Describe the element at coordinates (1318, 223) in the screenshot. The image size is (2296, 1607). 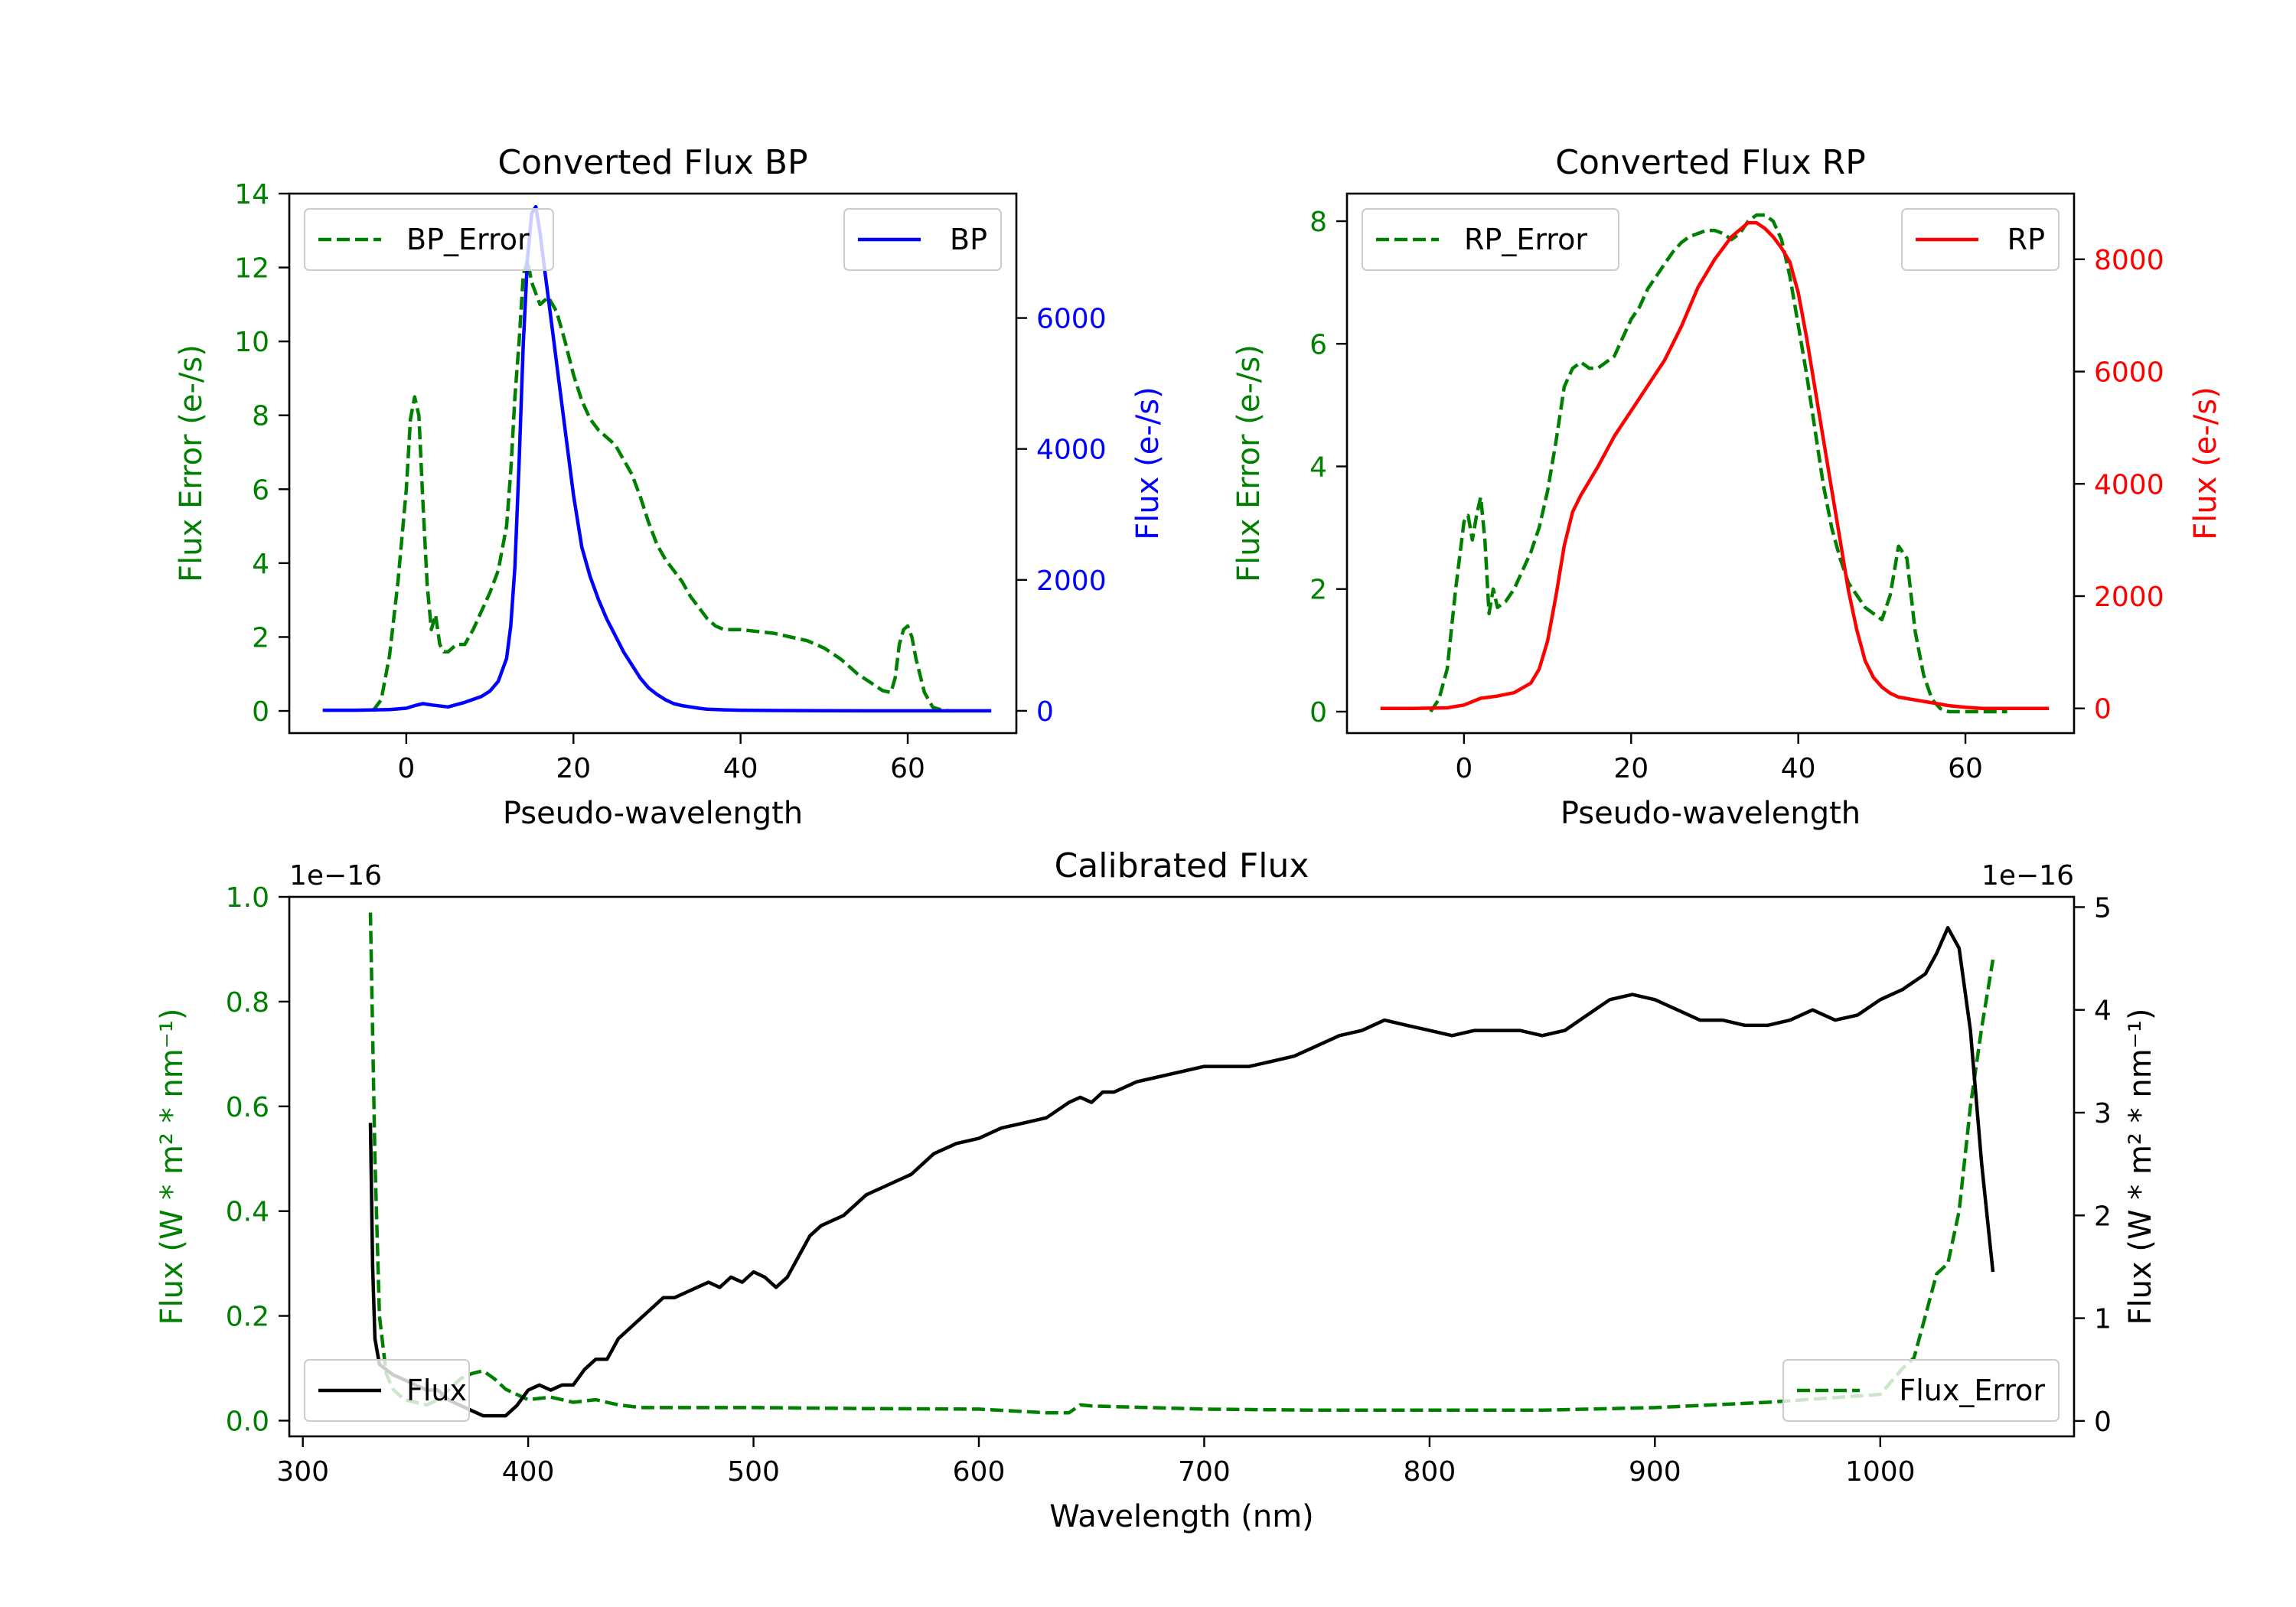
I see `rp-left-y-tick-label: 8` at that location.